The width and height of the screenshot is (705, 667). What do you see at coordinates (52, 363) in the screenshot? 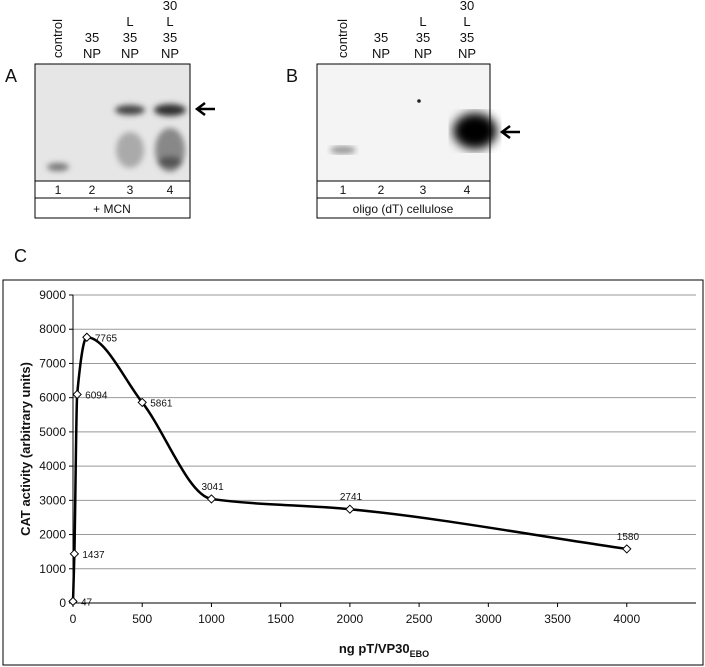
I see `y-tick-label: 7000` at bounding box center [52, 363].